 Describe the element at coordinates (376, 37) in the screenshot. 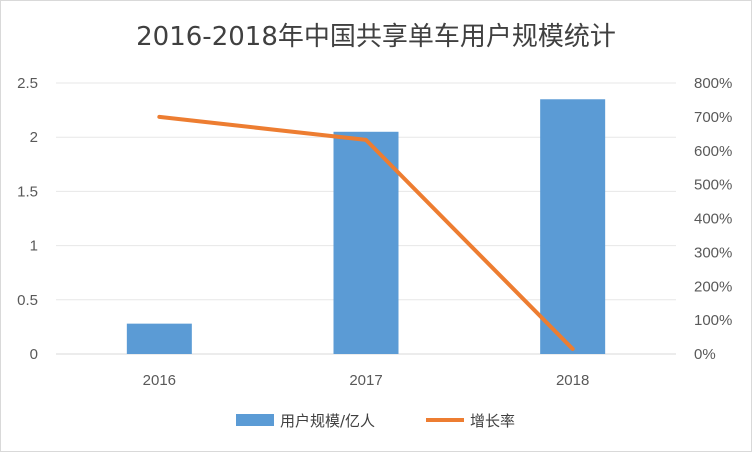

I see `chart-title: 2016-2018年中国共享单车用户规模统计` at that location.